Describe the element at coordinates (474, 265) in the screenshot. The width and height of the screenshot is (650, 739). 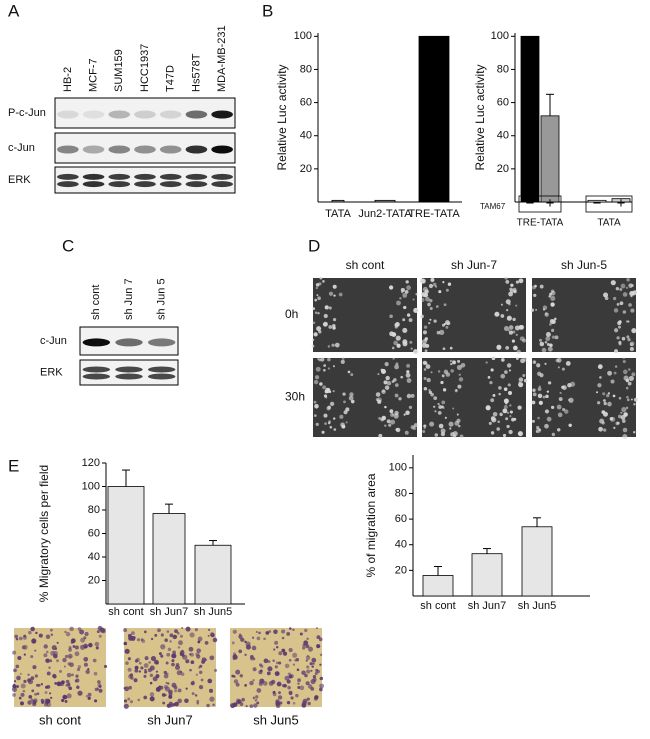
I see `column-label: sh Jun-7` at that location.